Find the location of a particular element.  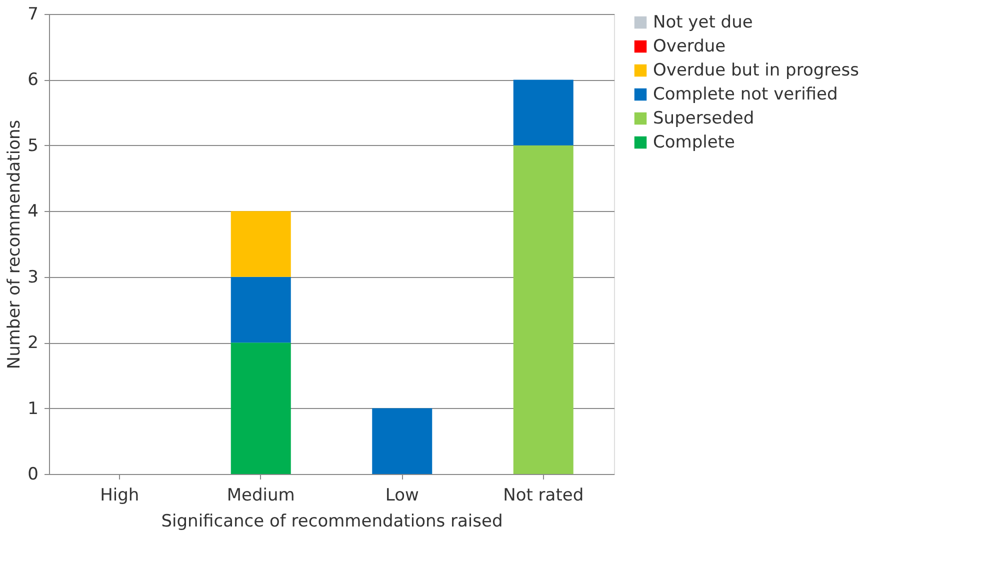

y-tick-label: 4 is located at coordinates (33, 212).